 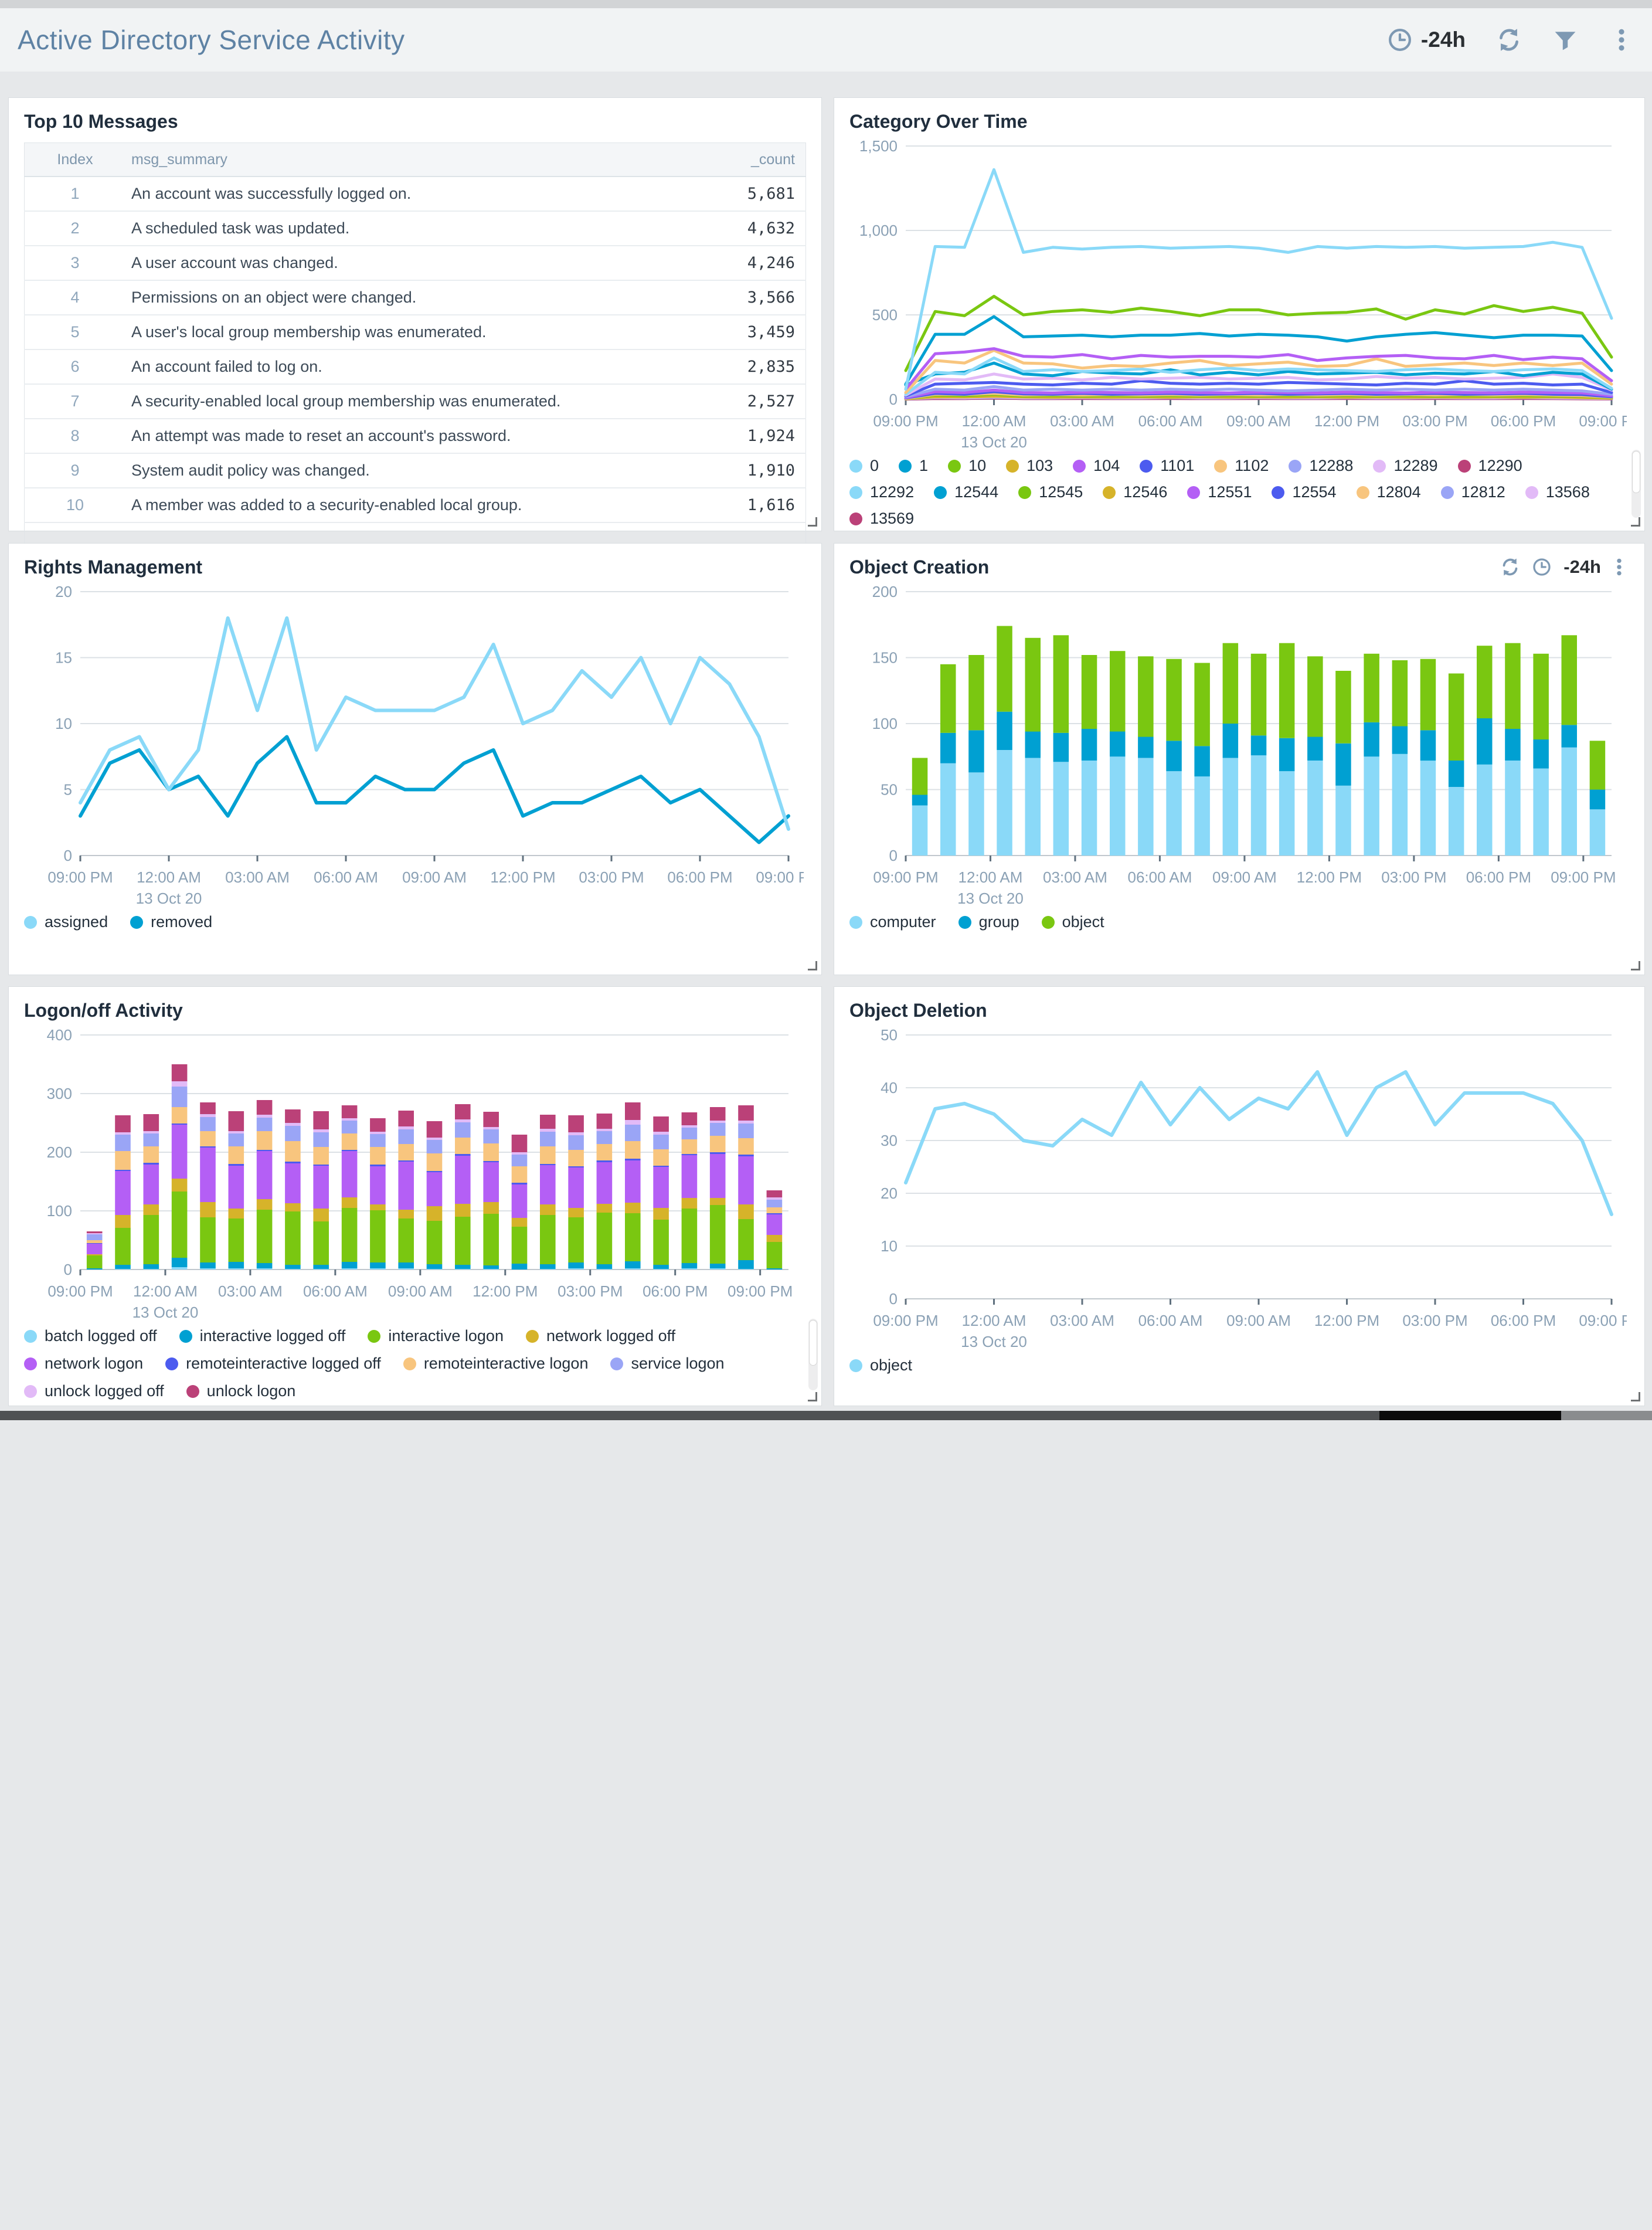 I want to click on legend-item-computer: computer, so click(x=892, y=922).